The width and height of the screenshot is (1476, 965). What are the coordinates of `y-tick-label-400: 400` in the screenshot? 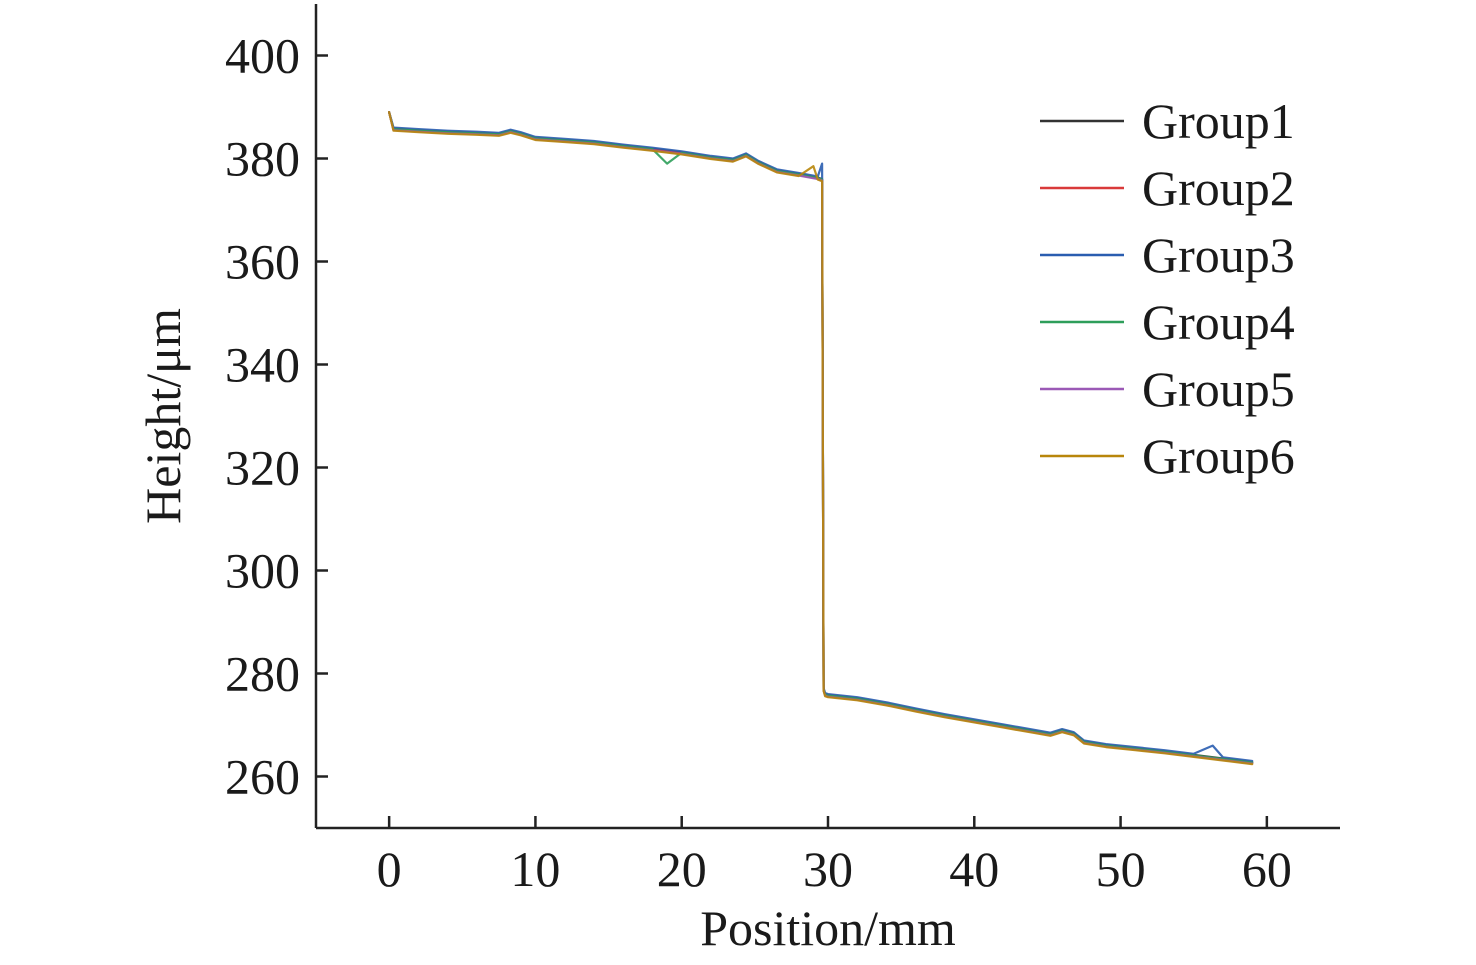 It's located at (262, 56).